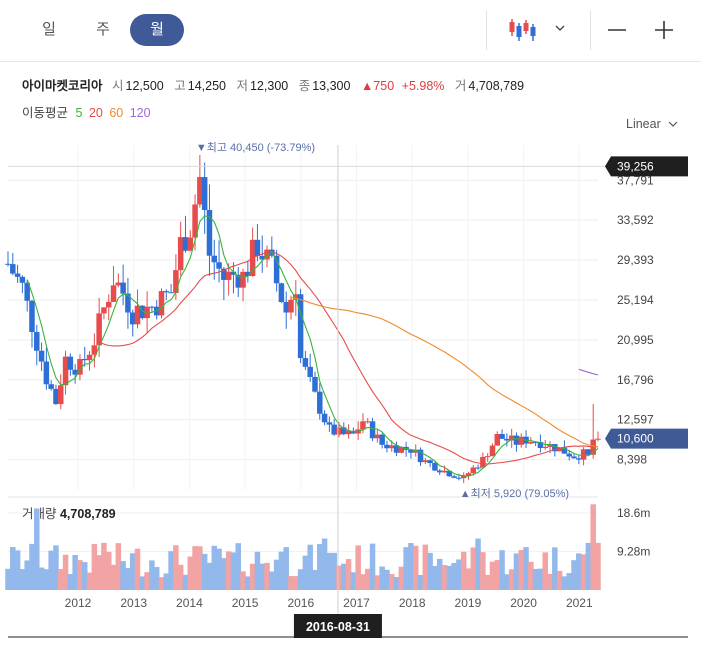  What do you see at coordinates (643, 124) in the screenshot?
I see `scale-mode-label: Linear` at bounding box center [643, 124].